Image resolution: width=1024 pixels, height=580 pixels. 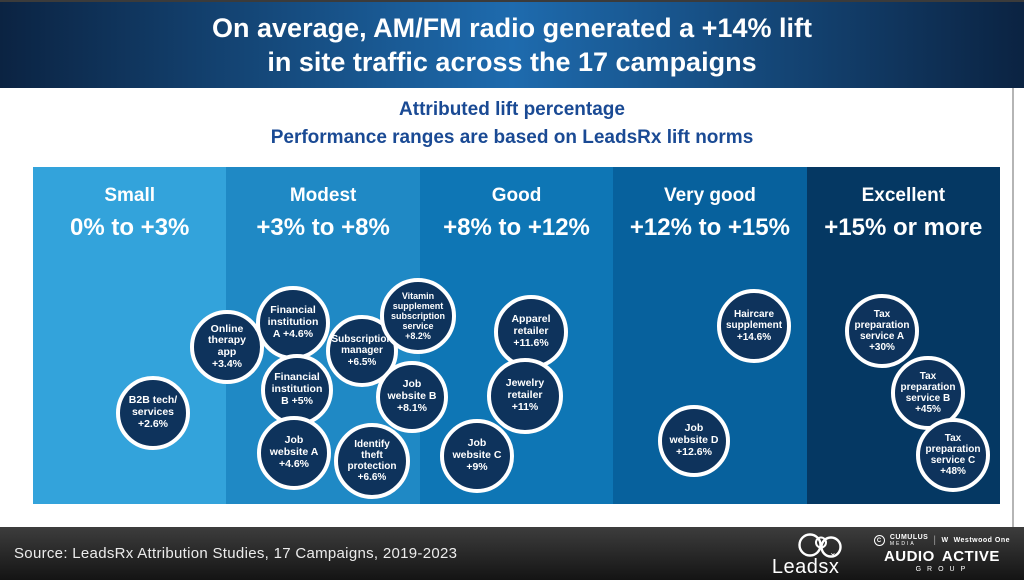 What do you see at coordinates (820, 545) in the screenshot?
I see `leadsrx-rings-icon` at bounding box center [820, 545].